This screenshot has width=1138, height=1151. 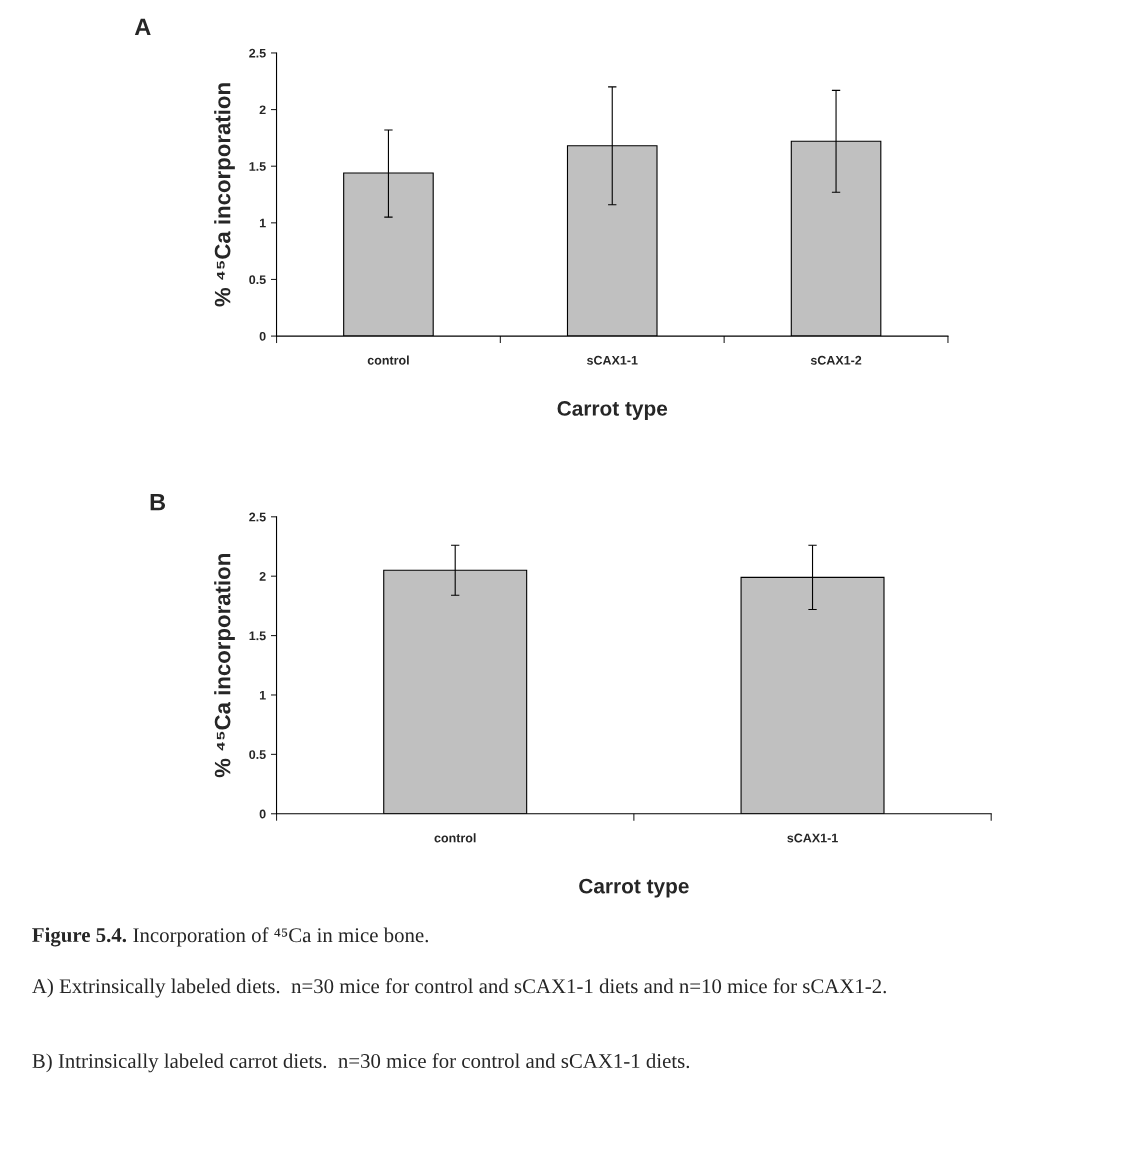 What do you see at coordinates (158, 502) in the screenshot?
I see `text: B` at bounding box center [158, 502].